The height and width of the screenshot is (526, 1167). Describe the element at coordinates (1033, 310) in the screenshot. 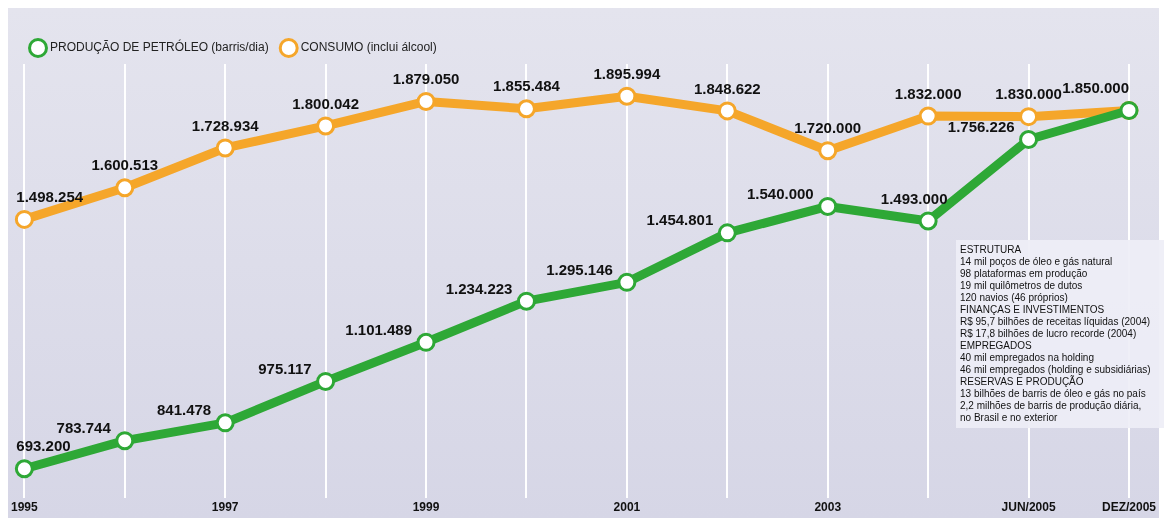

I see `annotation: FINANÇAS E INVESTIMENTOS` at that location.